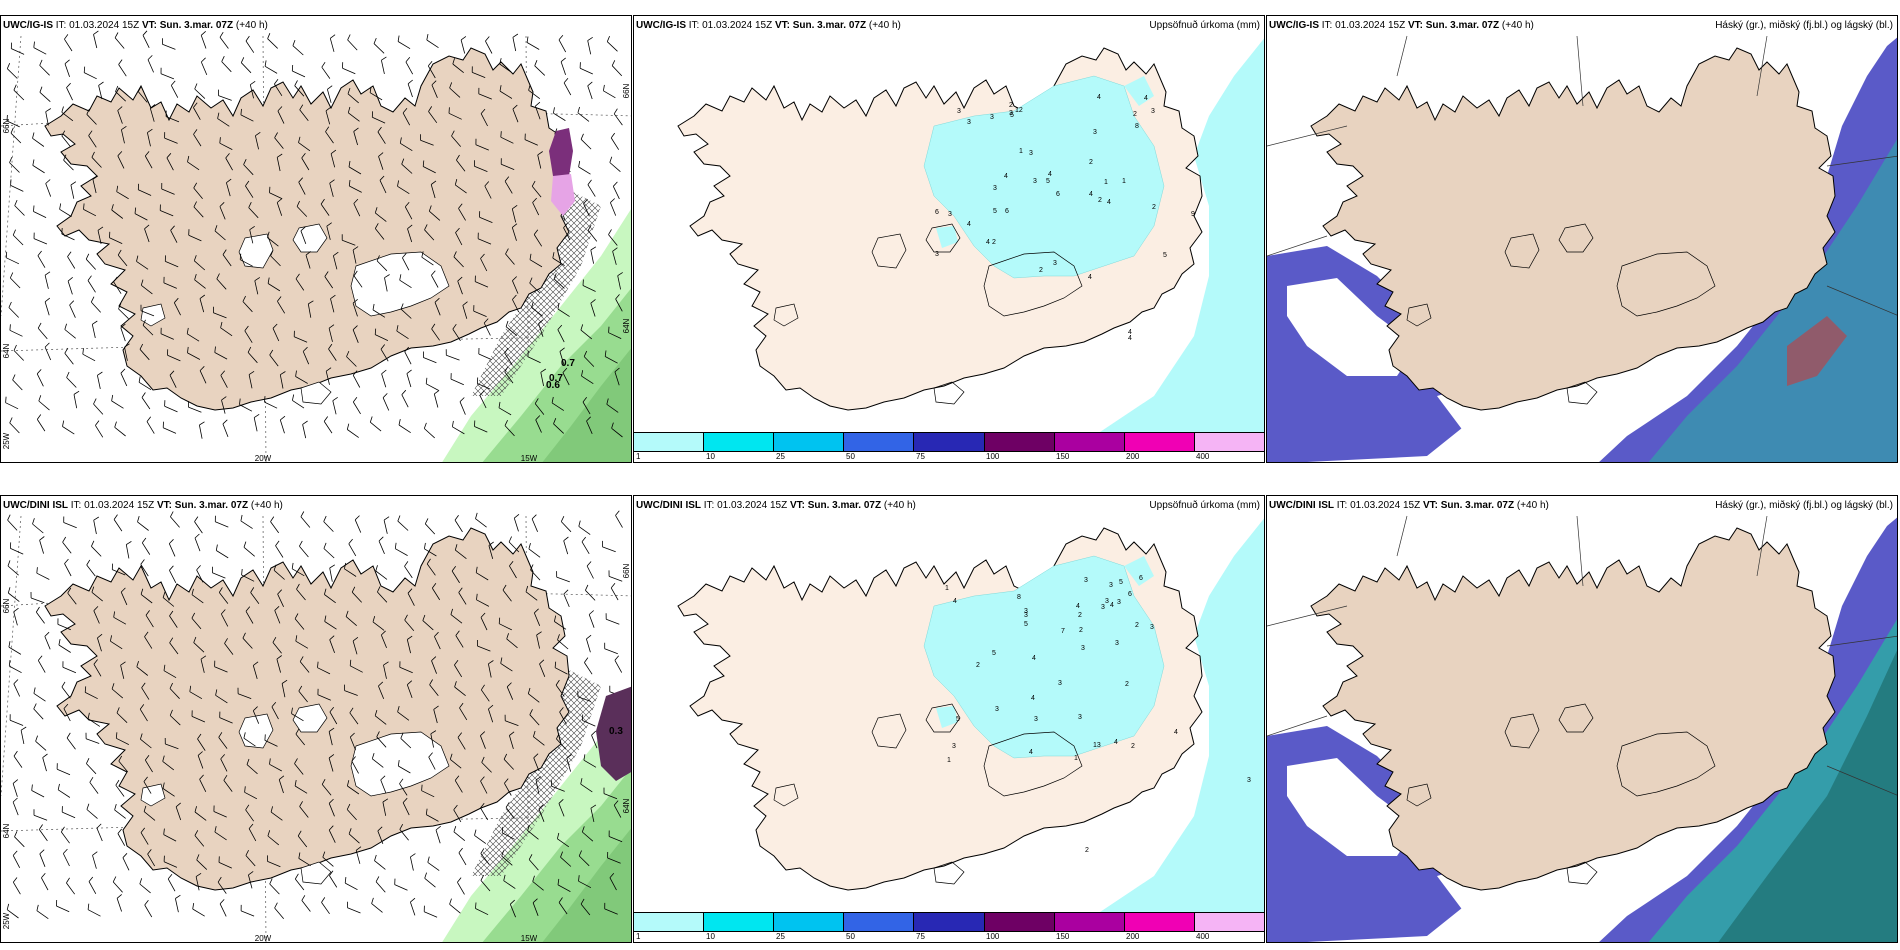 This screenshot has width=1900, height=950. I want to click on precip-area-inland, so click(1044, 177).